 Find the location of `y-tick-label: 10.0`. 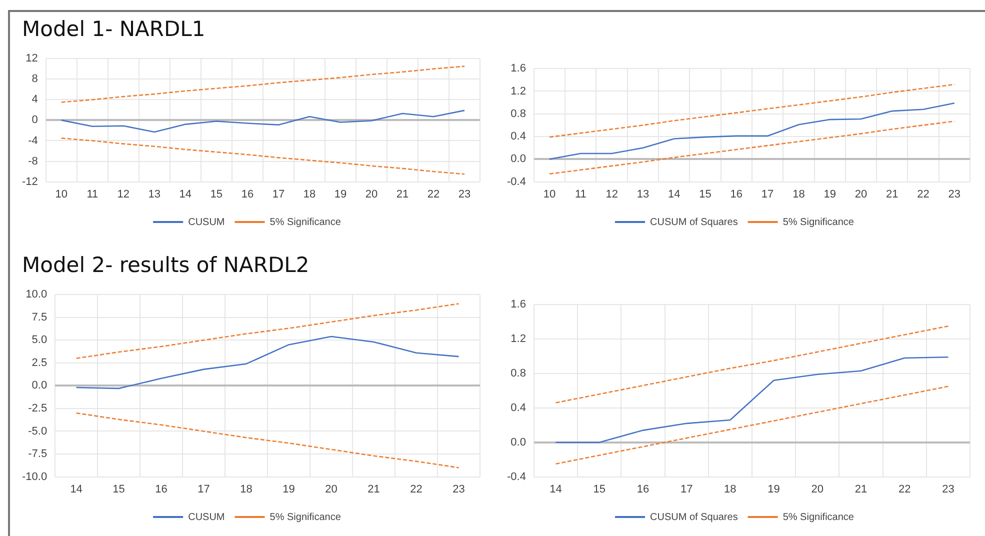

y-tick-label: 10.0 is located at coordinates (37, 294).